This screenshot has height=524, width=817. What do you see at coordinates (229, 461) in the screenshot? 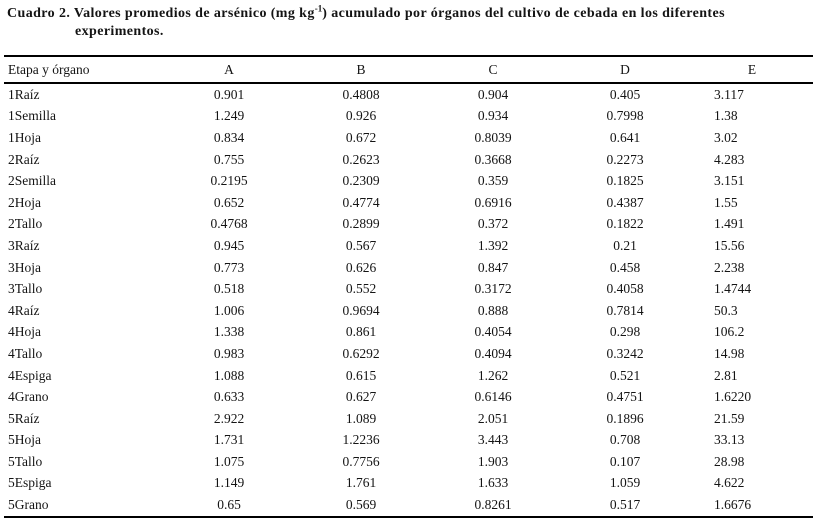
I see `value-cell-a: 1.075` at bounding box center [229, 461].